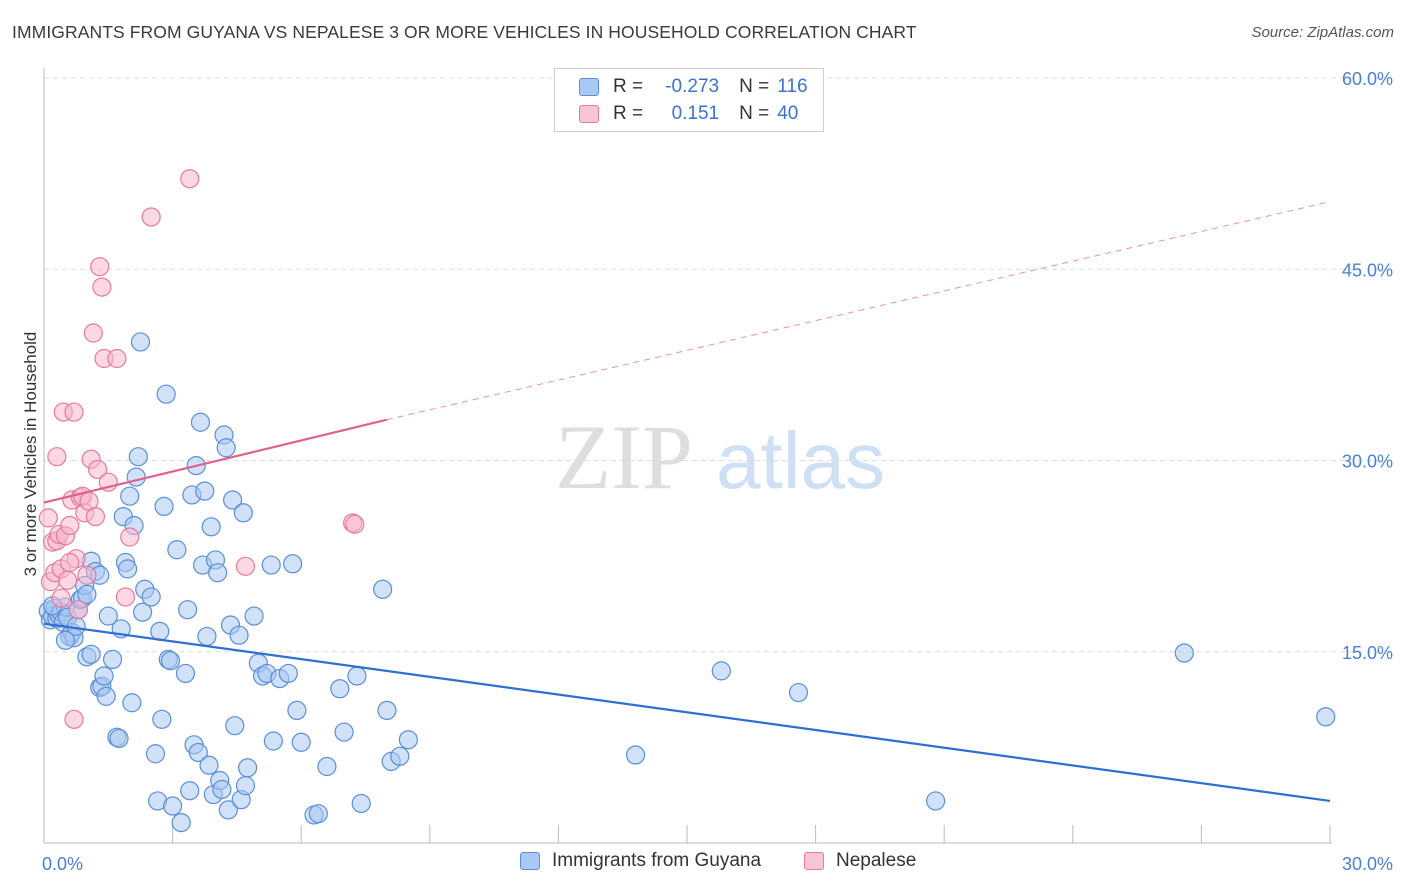  What do you see at coordinates (1367, 462) in the screenshot?
I see `y-tick-label-1: 30.0%` at bounding box center [1367, 462].